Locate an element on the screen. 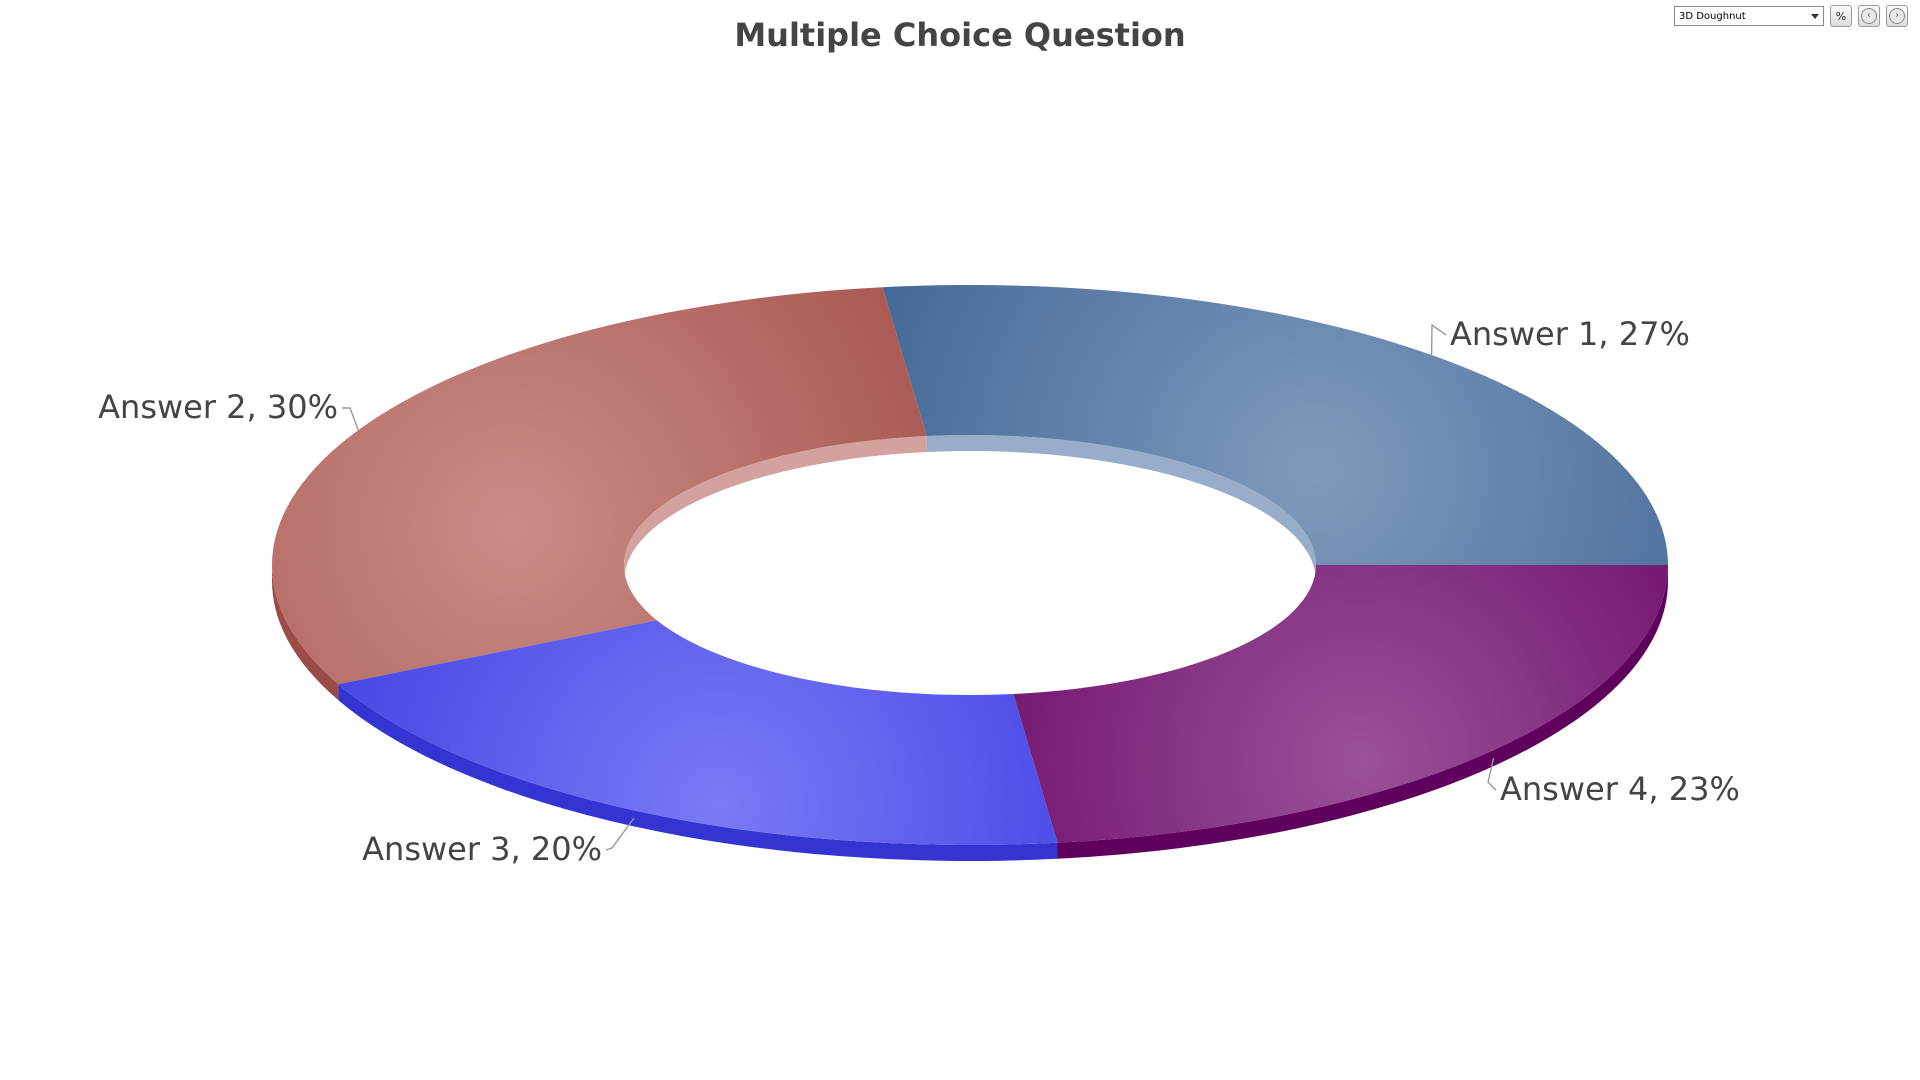 The image size is (1920, 1080). chart-title: Multiple Choice Question is located at coordinates (960, 35).